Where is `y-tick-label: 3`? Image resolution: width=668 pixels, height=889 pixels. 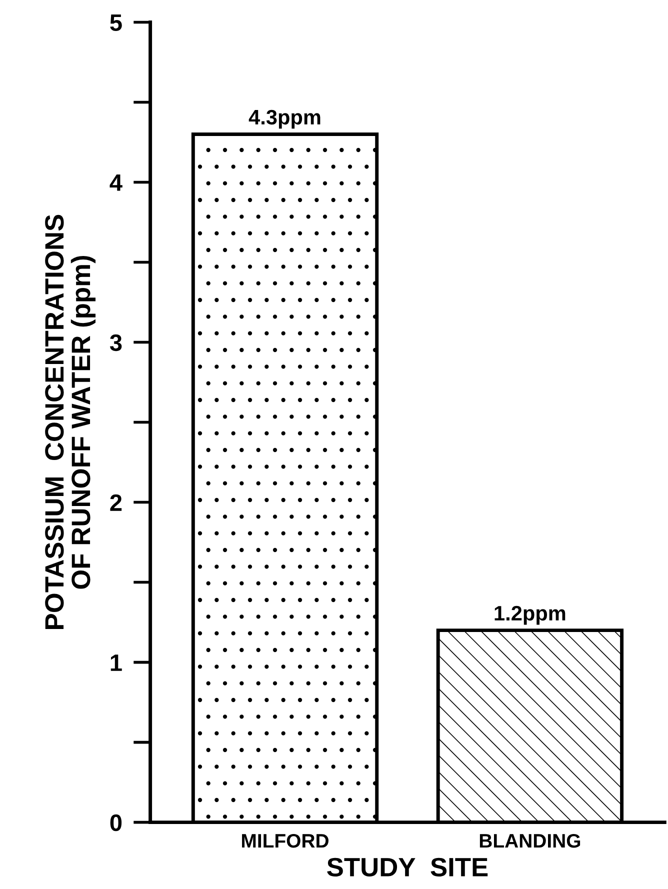
y-tick-label: 3 is located at coordinates (116, 343).